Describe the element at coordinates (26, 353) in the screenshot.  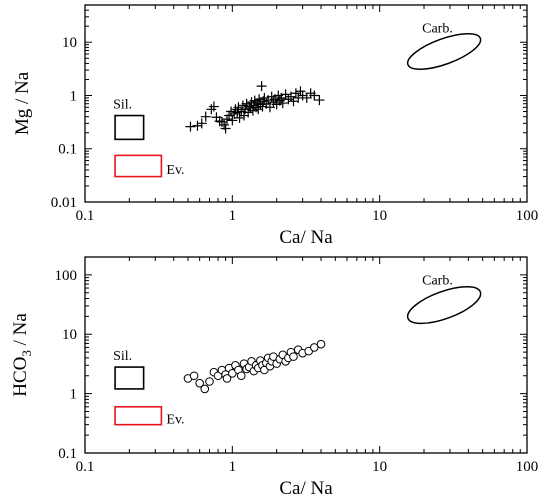
I see `y-axis-title-subscript: 3` at that location.